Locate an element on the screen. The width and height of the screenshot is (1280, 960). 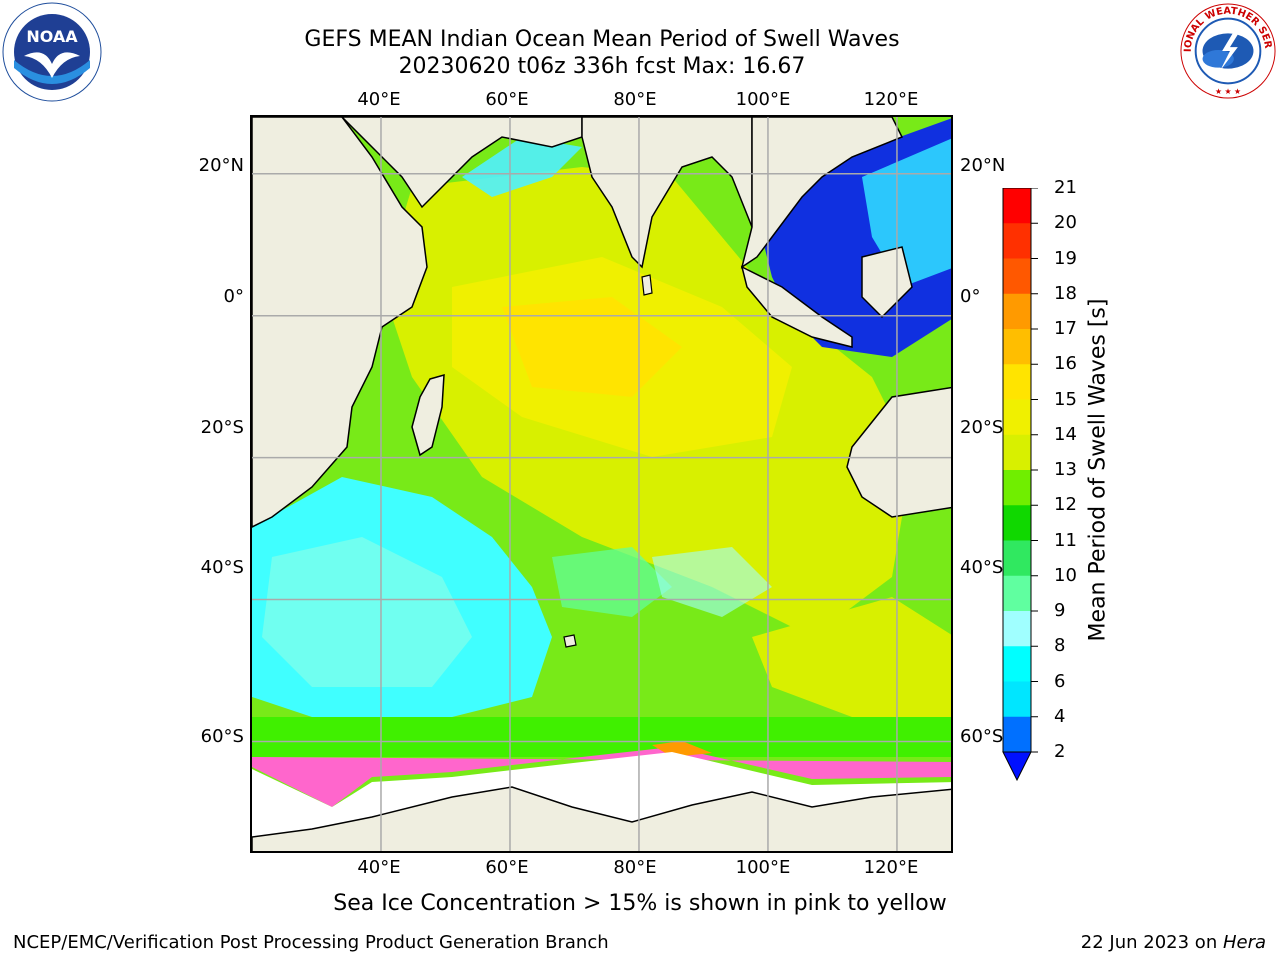
colorbar-tick-label: 15 is located at coordinates (1065, 399).